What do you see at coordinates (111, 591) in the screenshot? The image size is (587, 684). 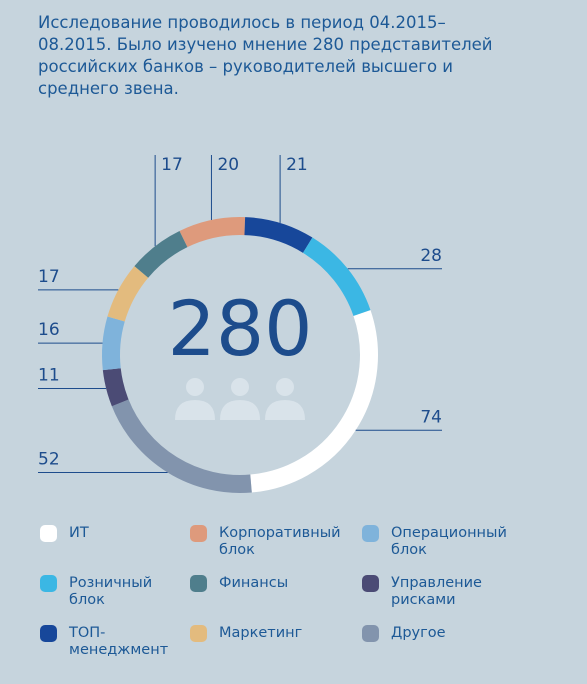 I see `legend-label: Розничный блок` at bounding box center [111, 591].